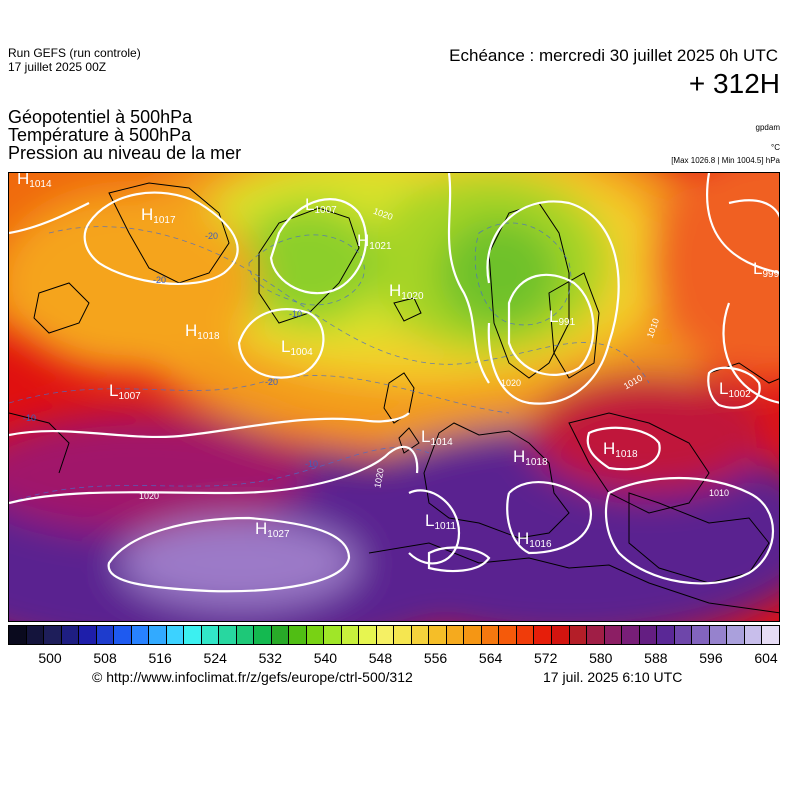 This screenshot has height=789, width=788. I want to click on title-temperature: Température à 500hPa, so click(100, 135).